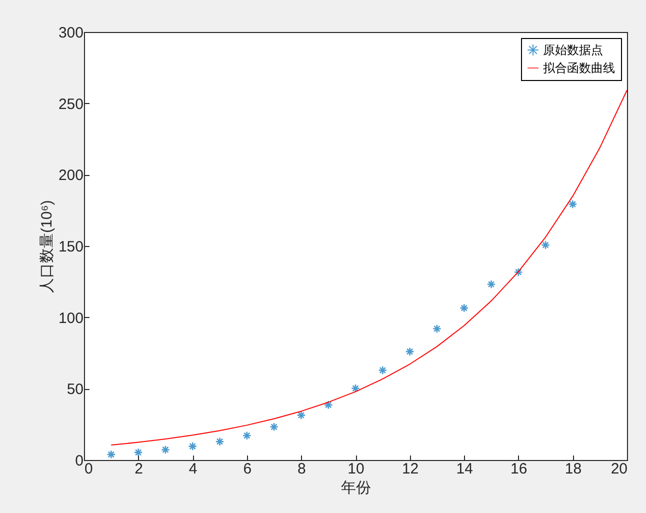 The height and width of the screenshot is (513, 646). What do you see at coordinates (71, 104) in the screenshot?
I see `y-tick-label: 250` at bounding box center [71, 104].